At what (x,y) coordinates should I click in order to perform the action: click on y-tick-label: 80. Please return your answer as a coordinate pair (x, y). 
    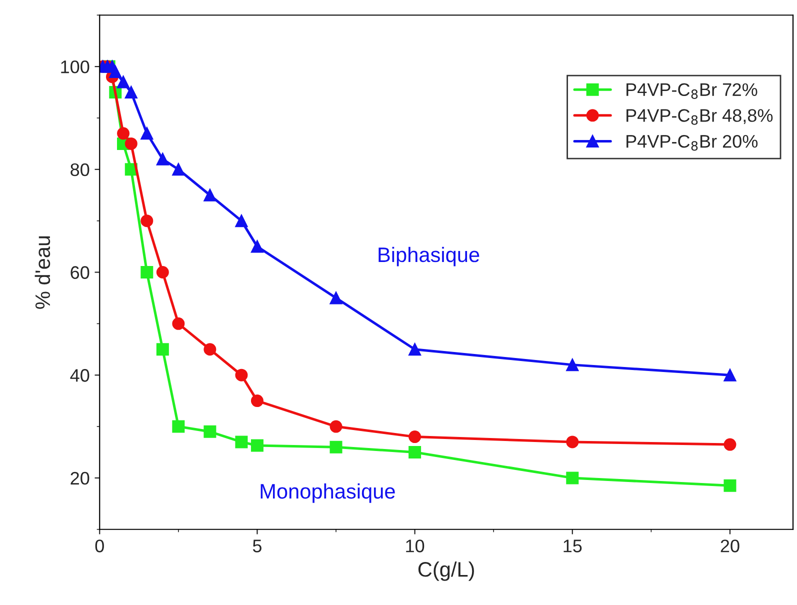
    Looking at the image, I should click on (80, 169).